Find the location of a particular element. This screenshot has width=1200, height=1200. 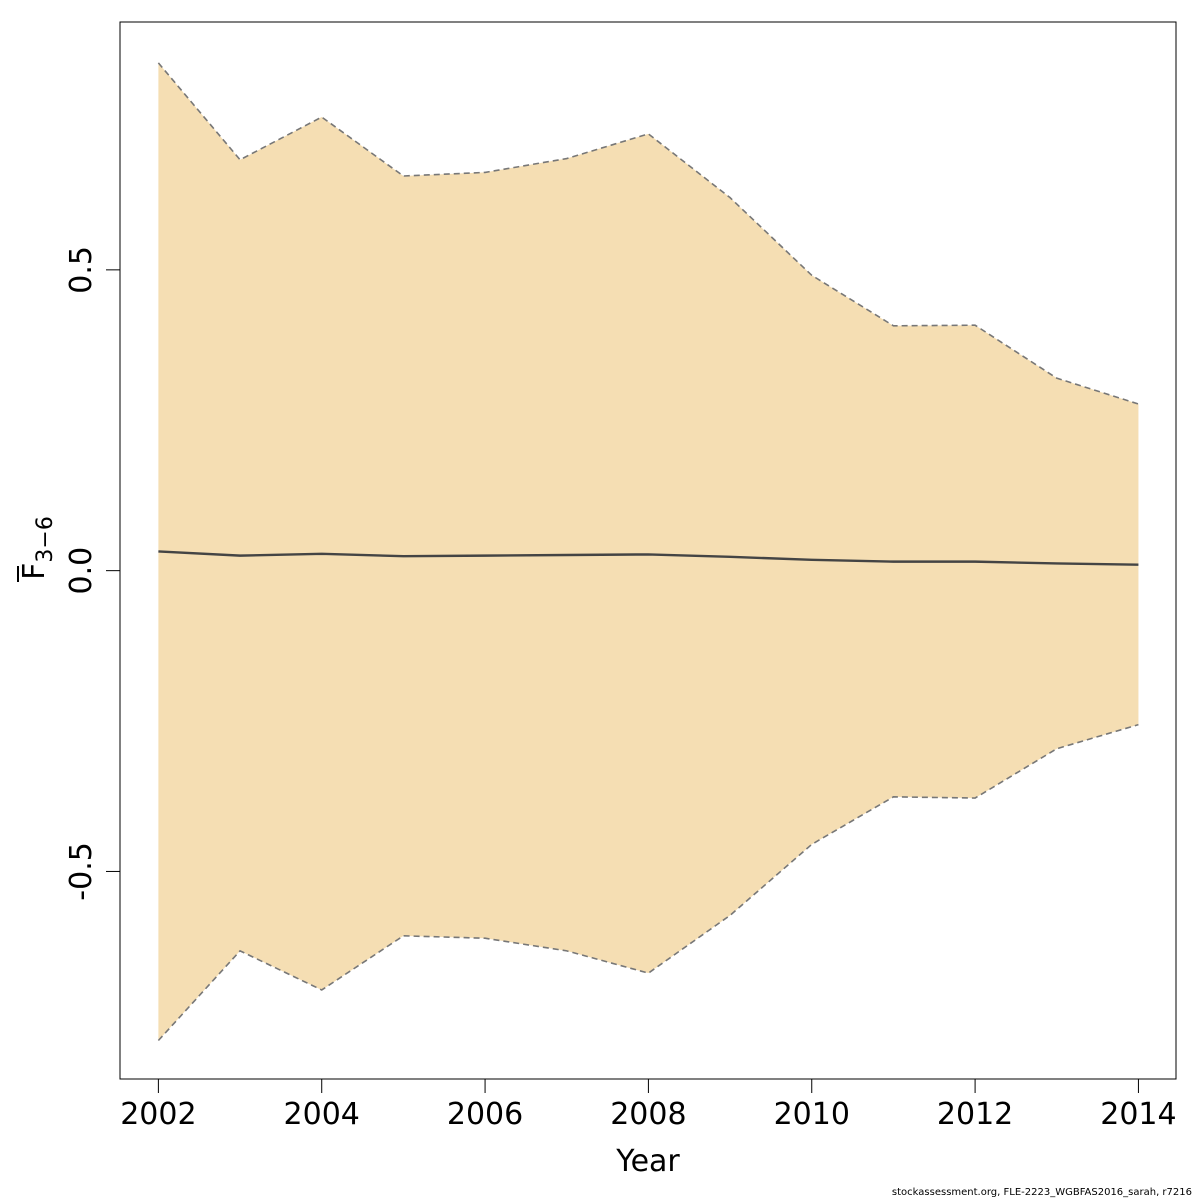

x-tick-label: 2006 is located at coordinates (485, 1114).